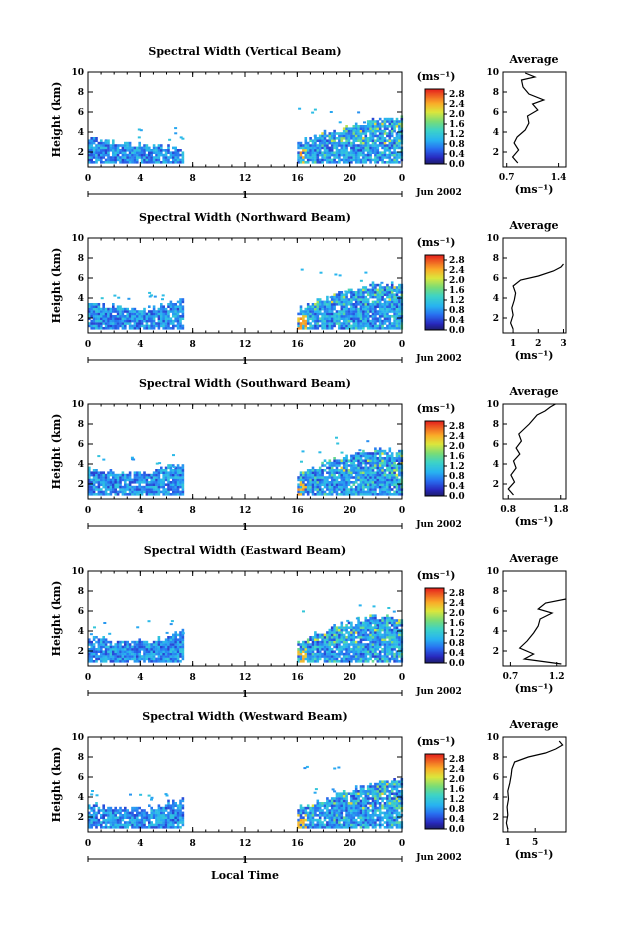 This screenshot has width=624, height=929. I want to click on y-tick-label: 8, so click(81, 592).